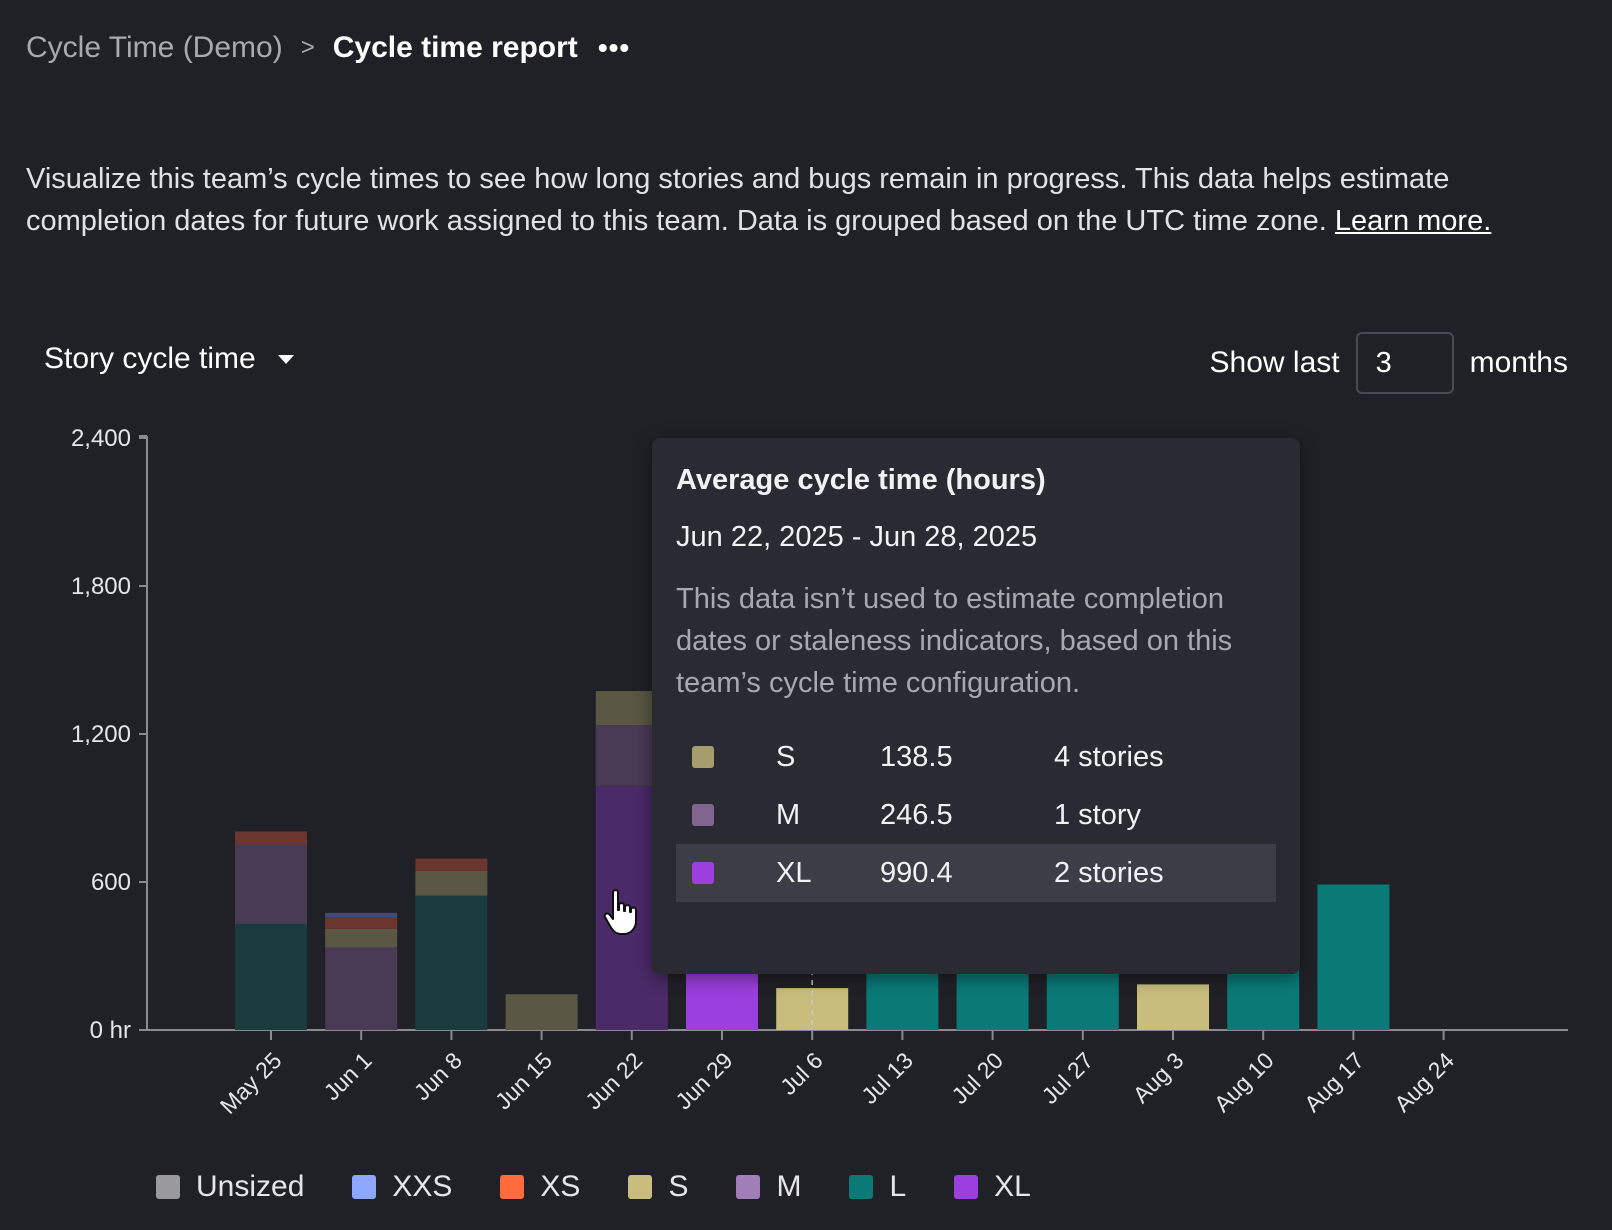 The height and width of the screenshot is (1230, 1612). What do you see at coordinates (1413, 221) in the screenshot?
I see `learn-more-link: Learn more.` at bounding box center [1413, 221].